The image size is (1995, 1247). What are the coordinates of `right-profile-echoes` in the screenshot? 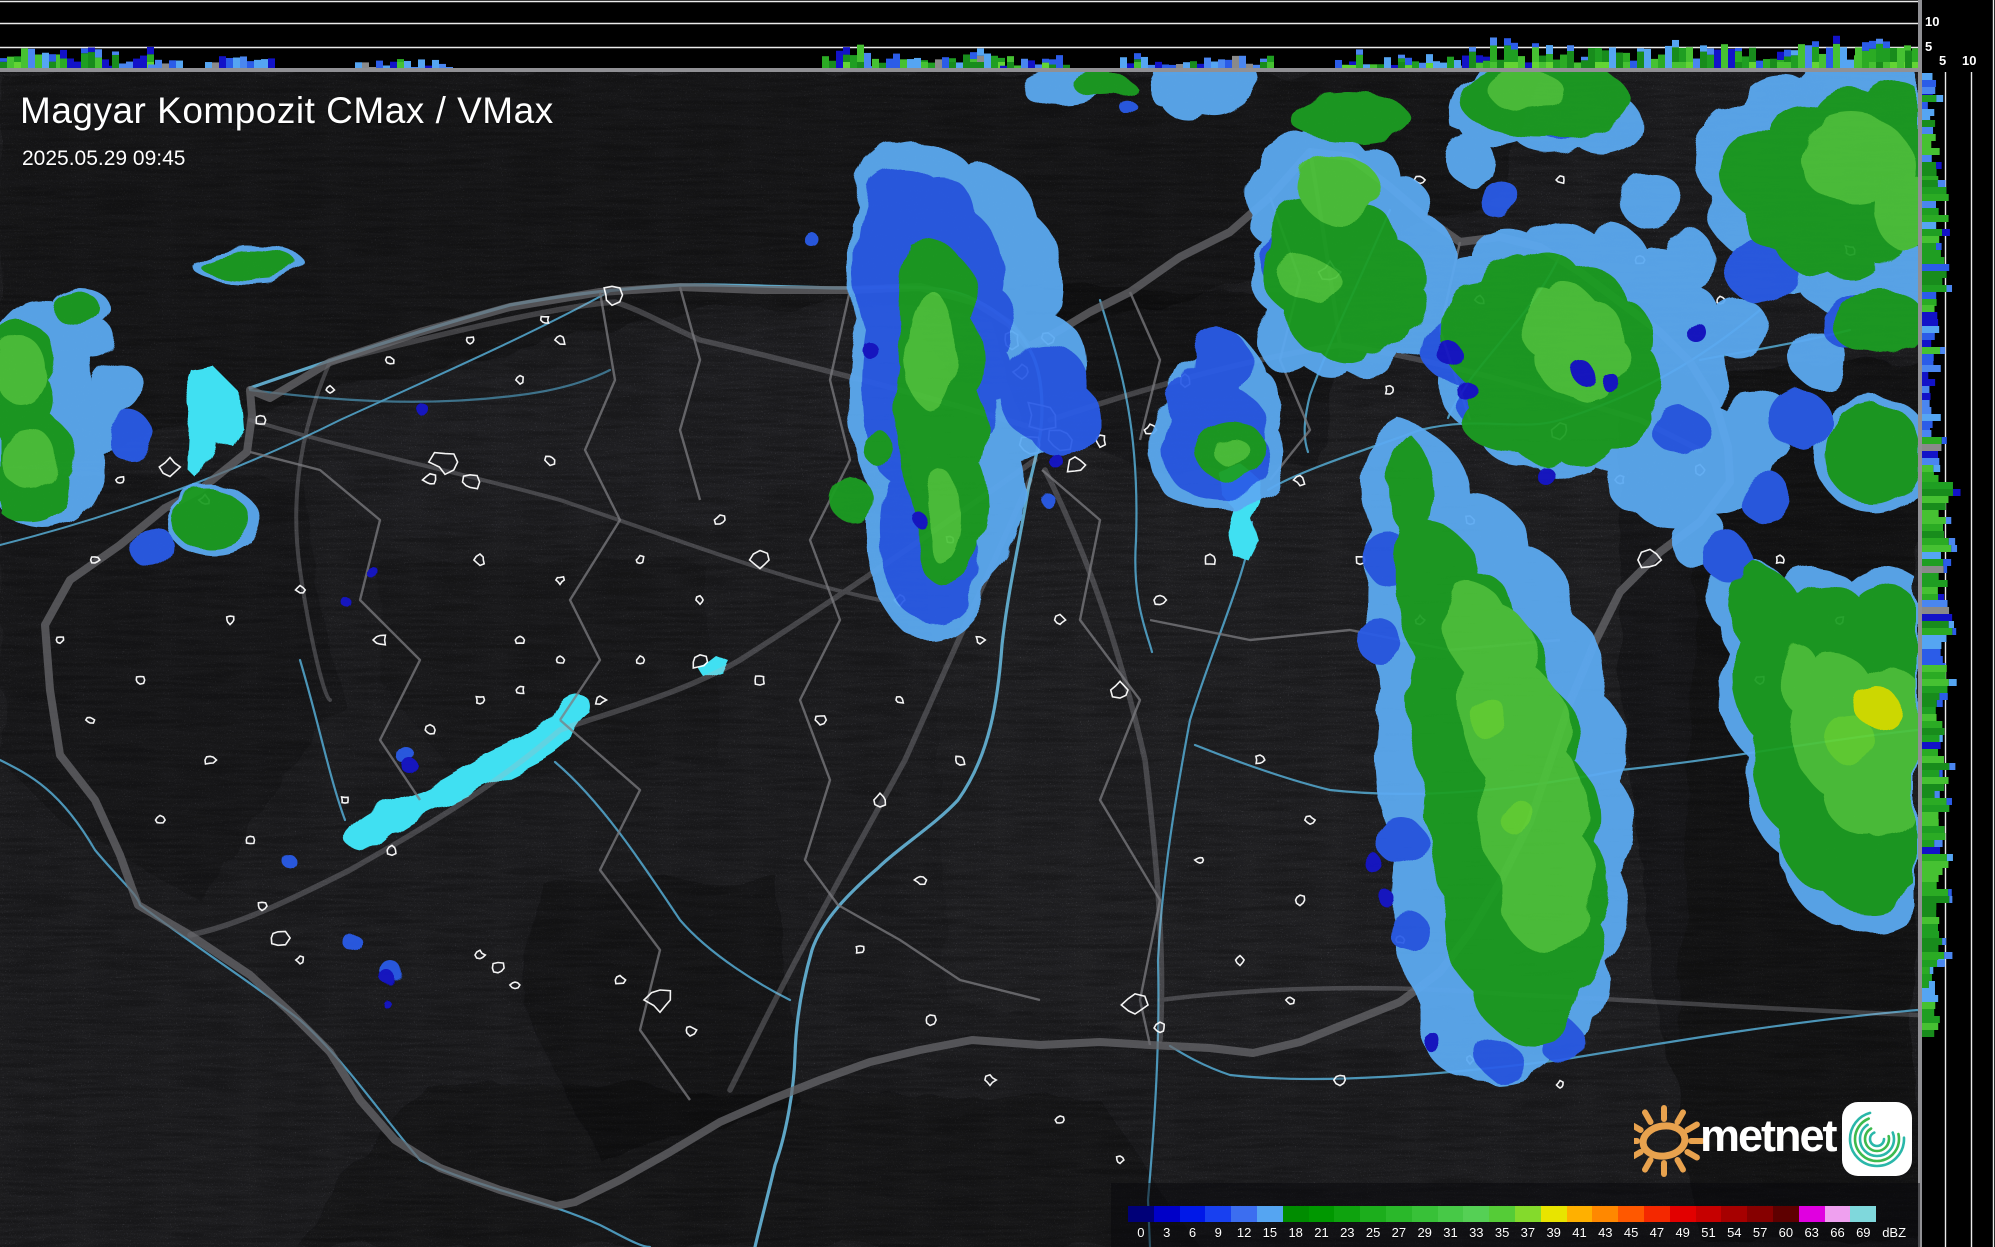 It's located at (1941, 555).